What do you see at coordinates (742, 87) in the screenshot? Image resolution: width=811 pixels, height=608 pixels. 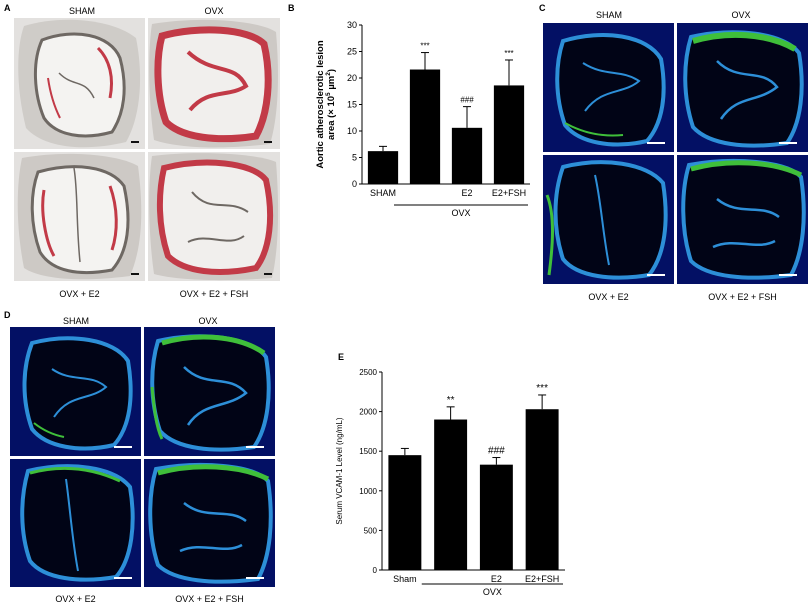 I see `panel-c-ovx-fluorescence-image` at bounding box center [742, 87].